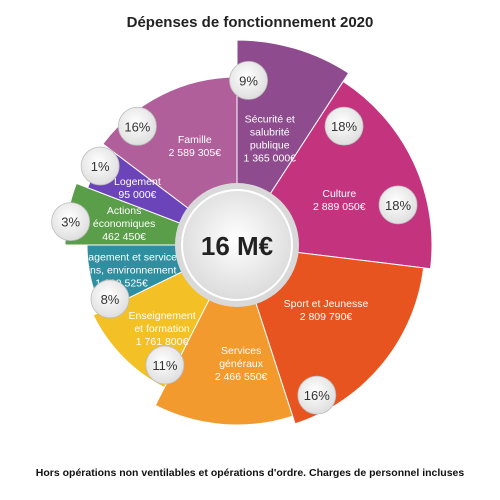 Image resolution: width=500 pixels, height=500 pixels. What do you see at coordinates (326, 310) in the screenshot?
I see `slice-label: Sport et Jeunesse 2 809 790€` at bounding box center [326, 310].